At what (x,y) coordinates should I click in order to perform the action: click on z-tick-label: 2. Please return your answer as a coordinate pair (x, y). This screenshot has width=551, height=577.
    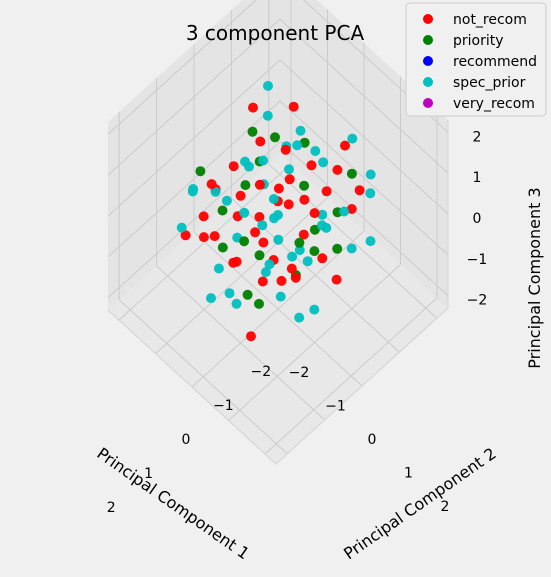
    Looking at the image, I should click on (477, 137).